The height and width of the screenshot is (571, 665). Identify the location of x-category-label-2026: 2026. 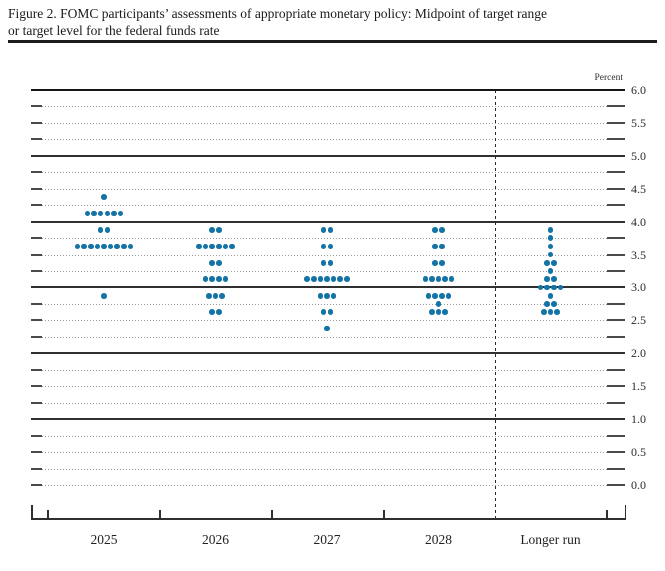
(215, 539).